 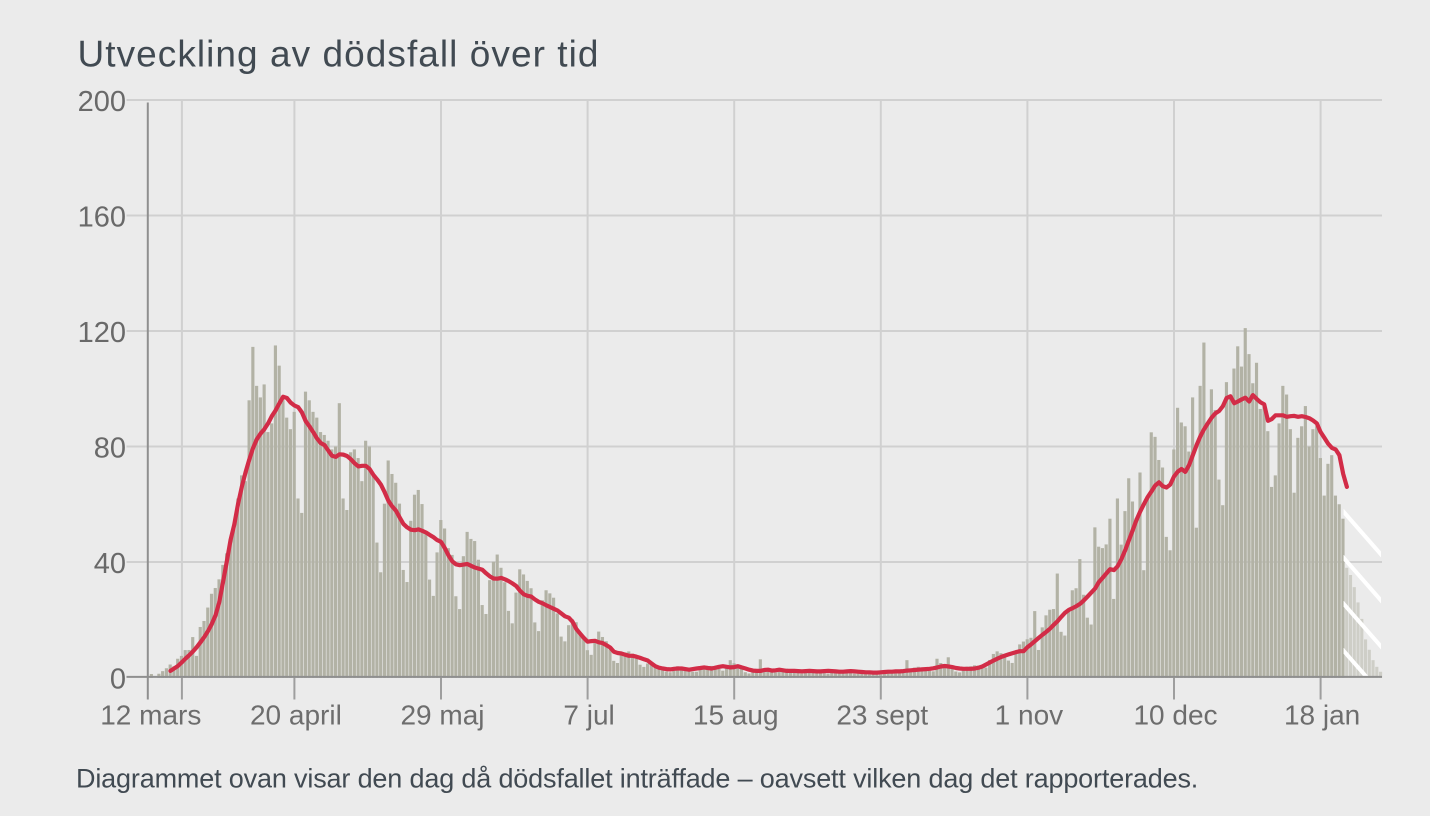 What do you see at coordinates (110, 564) in the screenshot?
I see `svg-text: 40` at bounding box center [110, 564].